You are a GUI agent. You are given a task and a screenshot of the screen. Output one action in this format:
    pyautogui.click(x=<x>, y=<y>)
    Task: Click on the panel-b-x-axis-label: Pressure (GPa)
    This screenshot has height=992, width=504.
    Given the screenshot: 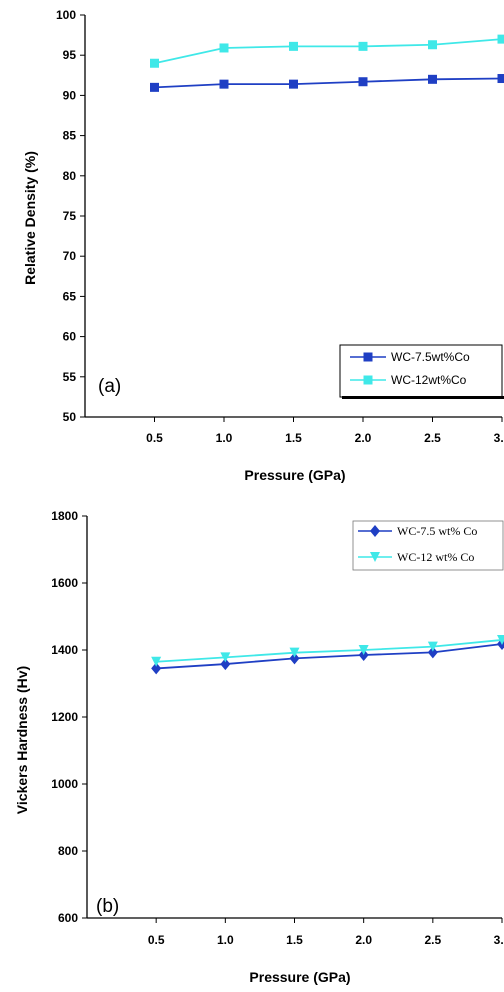 What is the action you would take?
    pyautogui.click(x=299, y=977)
    